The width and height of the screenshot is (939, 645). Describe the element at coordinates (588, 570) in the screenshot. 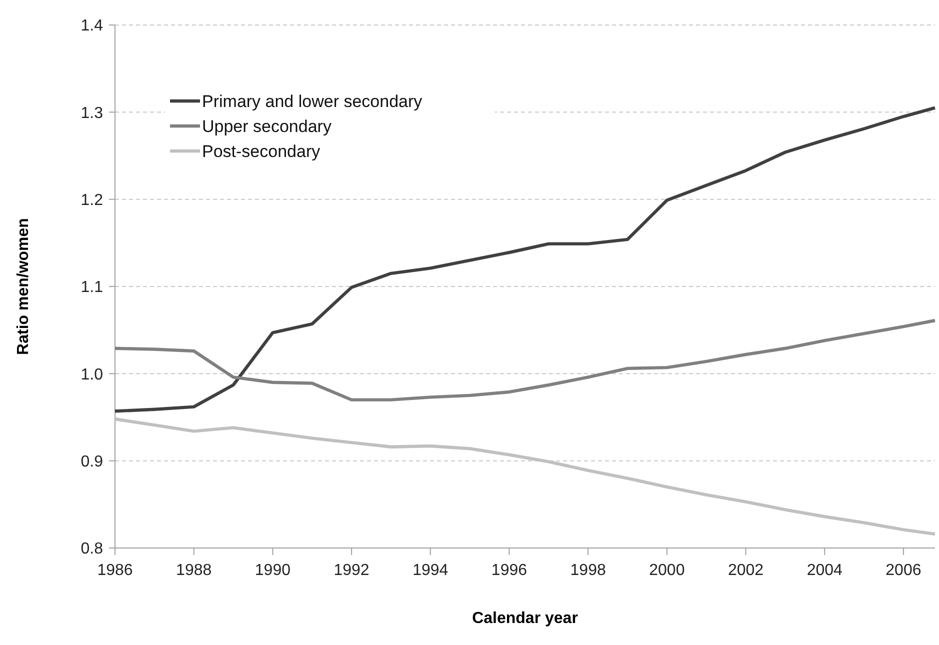

I see `x-tick-label: 1998` at that location.